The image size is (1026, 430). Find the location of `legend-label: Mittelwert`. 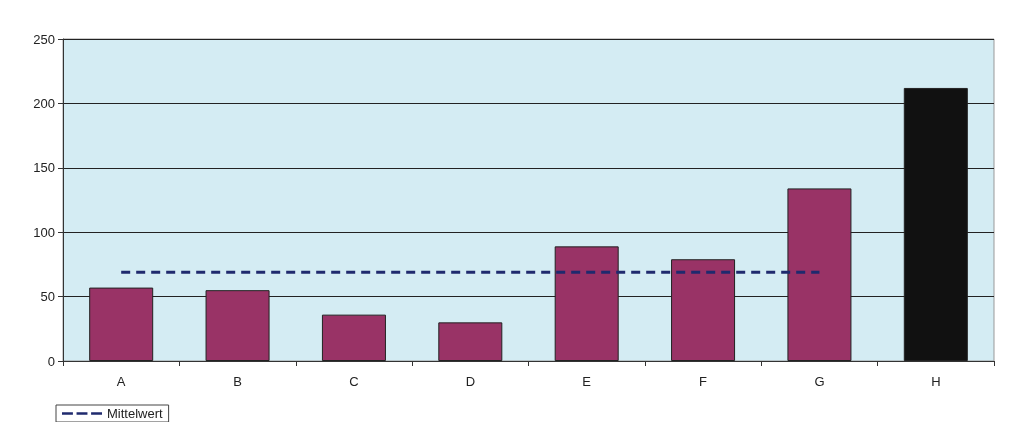

legend-label: Mittelwert is located at coordinates (135, 413).